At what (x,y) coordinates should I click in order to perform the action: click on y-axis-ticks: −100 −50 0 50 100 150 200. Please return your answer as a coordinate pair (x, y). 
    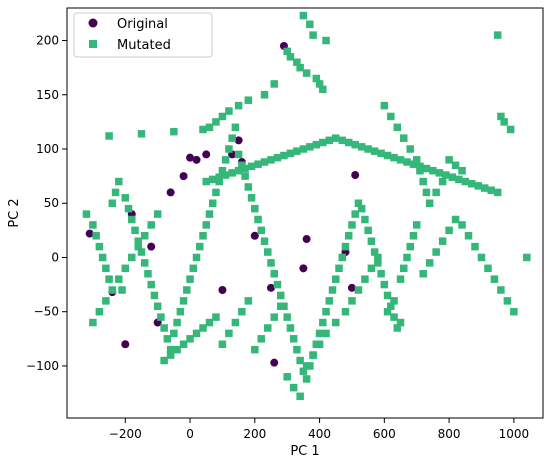
    Looking at the image, I should click on (46, 203).